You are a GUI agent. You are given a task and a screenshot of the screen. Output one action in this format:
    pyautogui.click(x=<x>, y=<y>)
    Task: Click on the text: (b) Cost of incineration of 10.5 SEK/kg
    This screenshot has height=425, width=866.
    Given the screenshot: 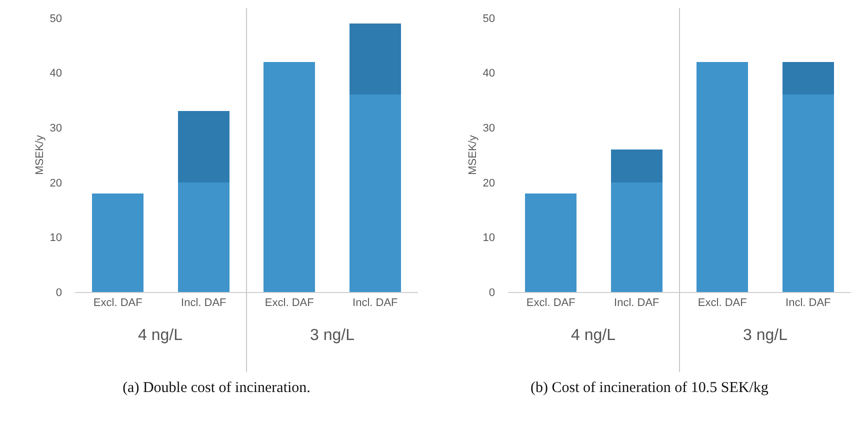 What is the action you would take?
    pyautogui.click(x=650, y=388)
    